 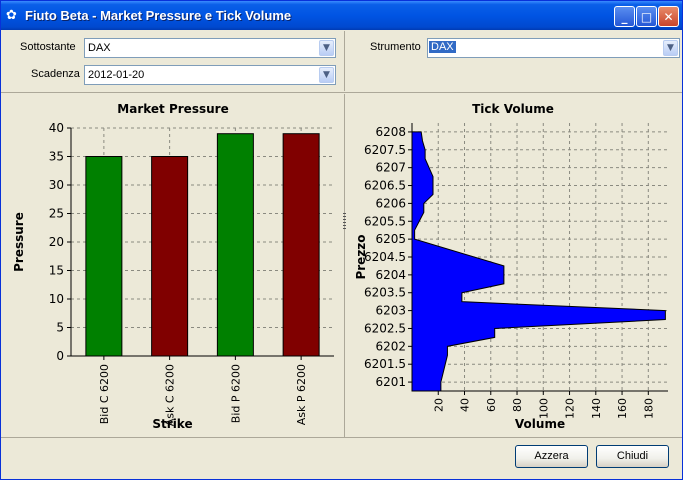 I want to click on y-tick-label: 6204.5, so click(x=385, y=257).